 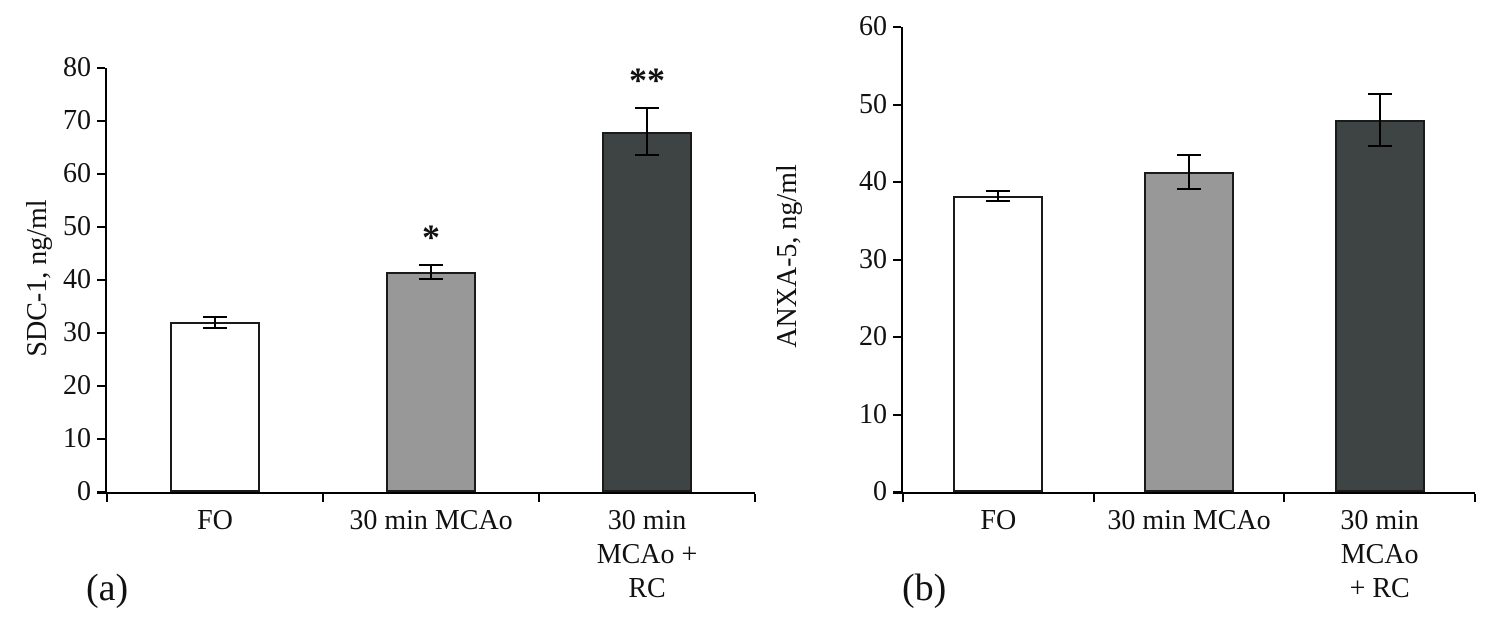 I want to click on y-tick-label: 70, so click(x=77, y=120).